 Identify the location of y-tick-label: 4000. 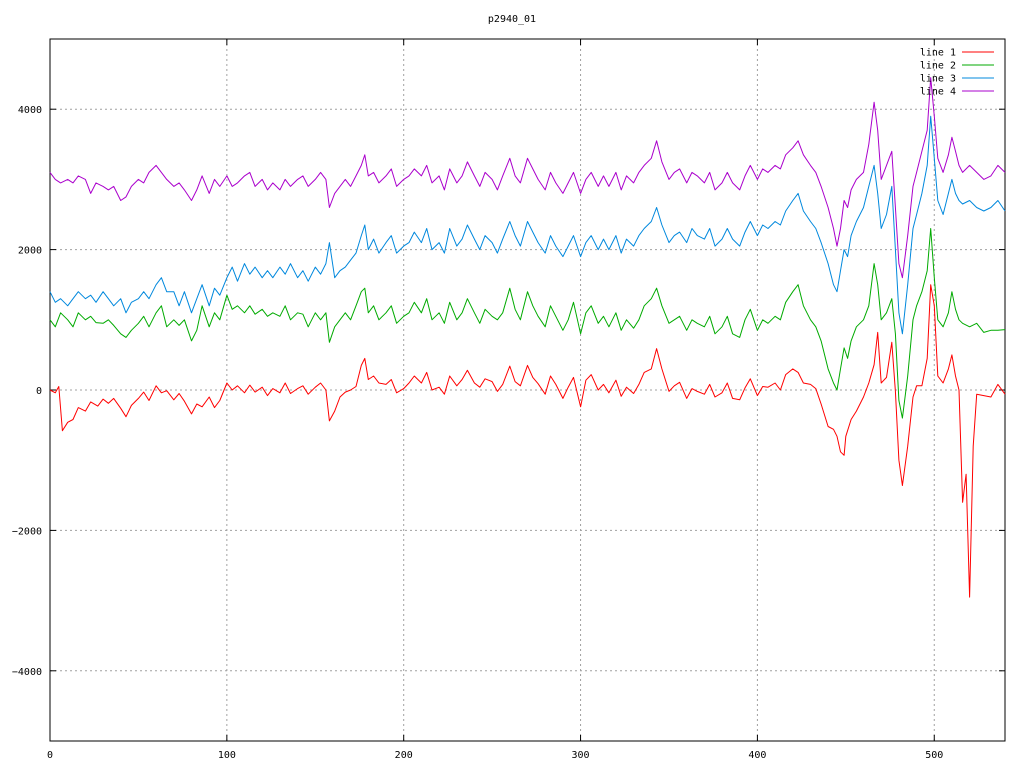
(30, 110).